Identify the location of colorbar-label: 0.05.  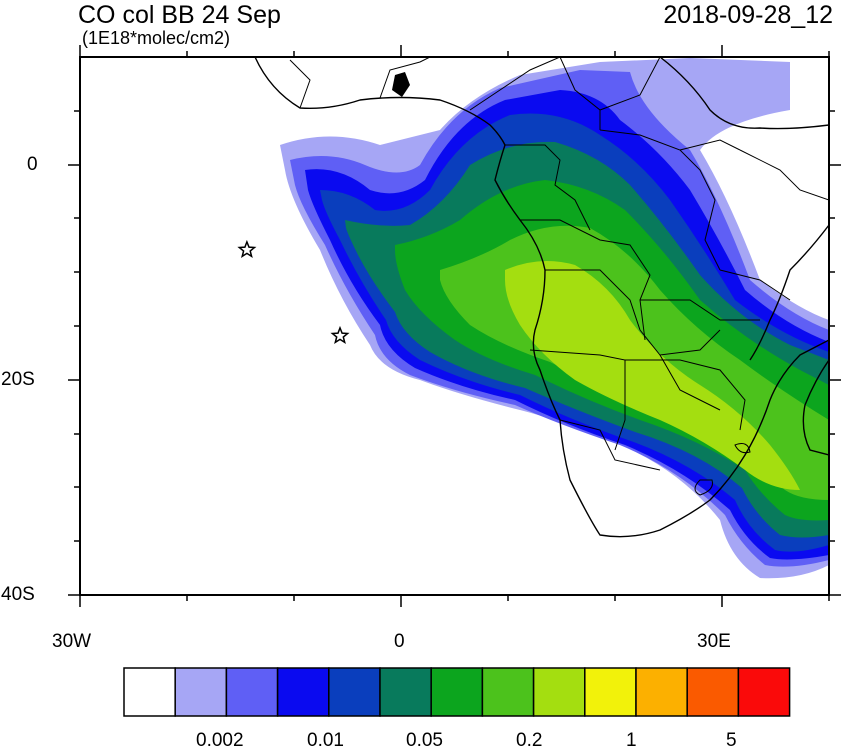
(424, 740).